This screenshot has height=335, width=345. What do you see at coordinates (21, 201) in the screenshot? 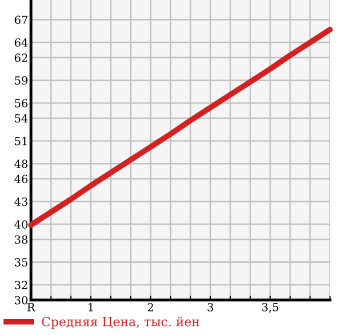
I see `y-tick-label: 43` at bounding box center [21, 201].